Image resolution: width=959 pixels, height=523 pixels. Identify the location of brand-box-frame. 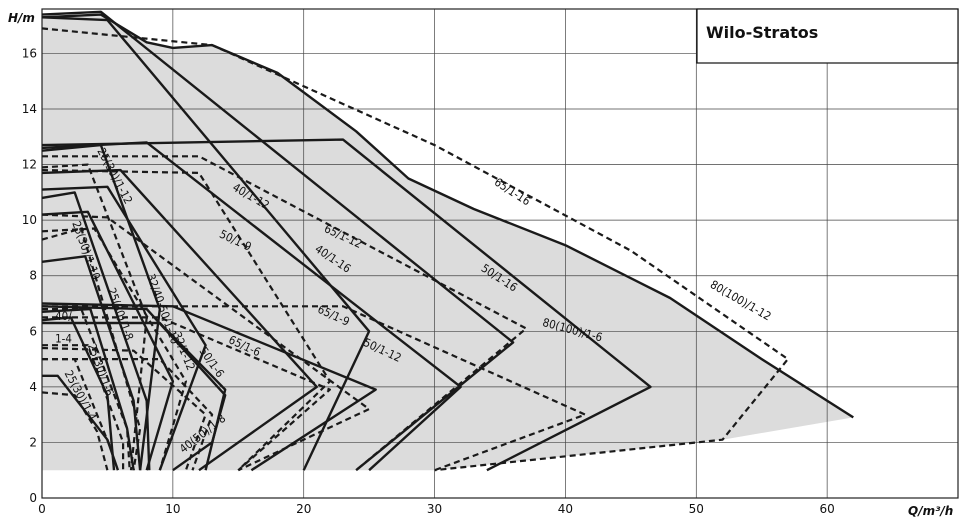
(827, 36).